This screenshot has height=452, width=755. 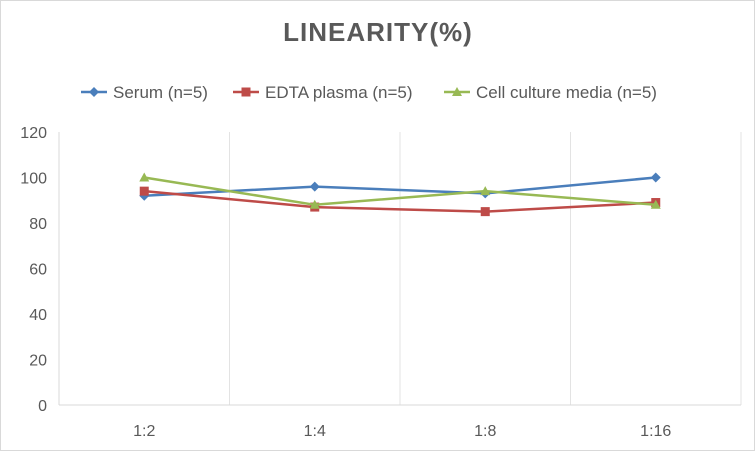 I want to click on series-layer, so click(x=400, y=194).